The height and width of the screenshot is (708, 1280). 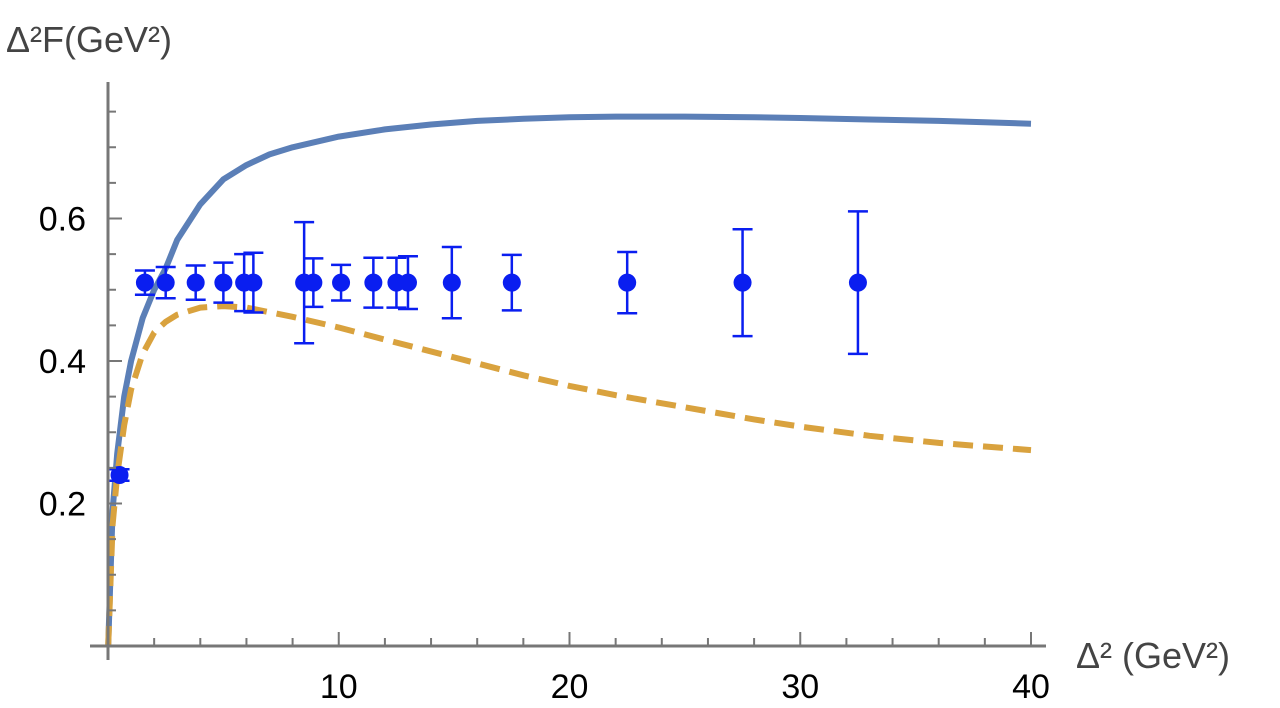 I want to click on x-tick-label: 40, so click(x=1031, y=687).